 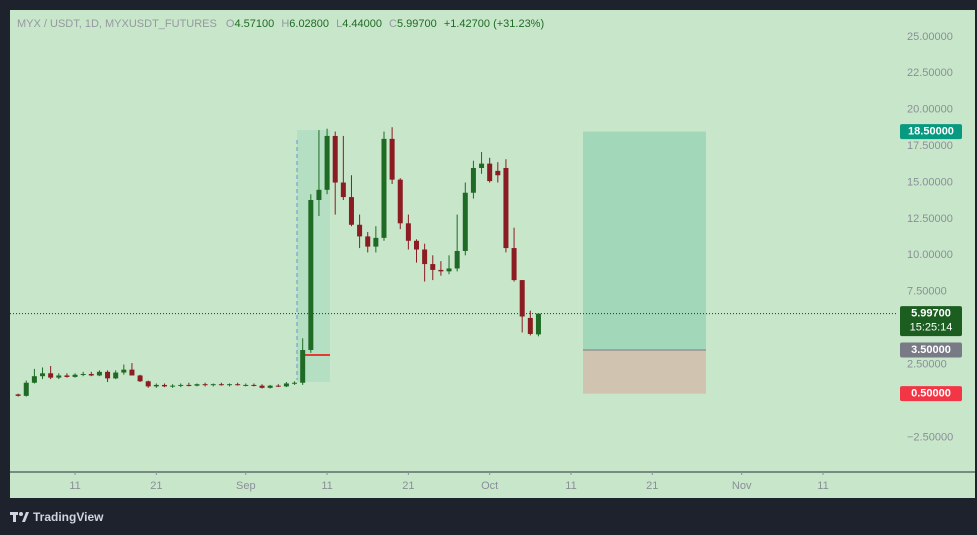 What do you see at coordinates (246, 486) in the screenshot?
I see `x-tick-label: Sep` at bounding box center [246, 486].